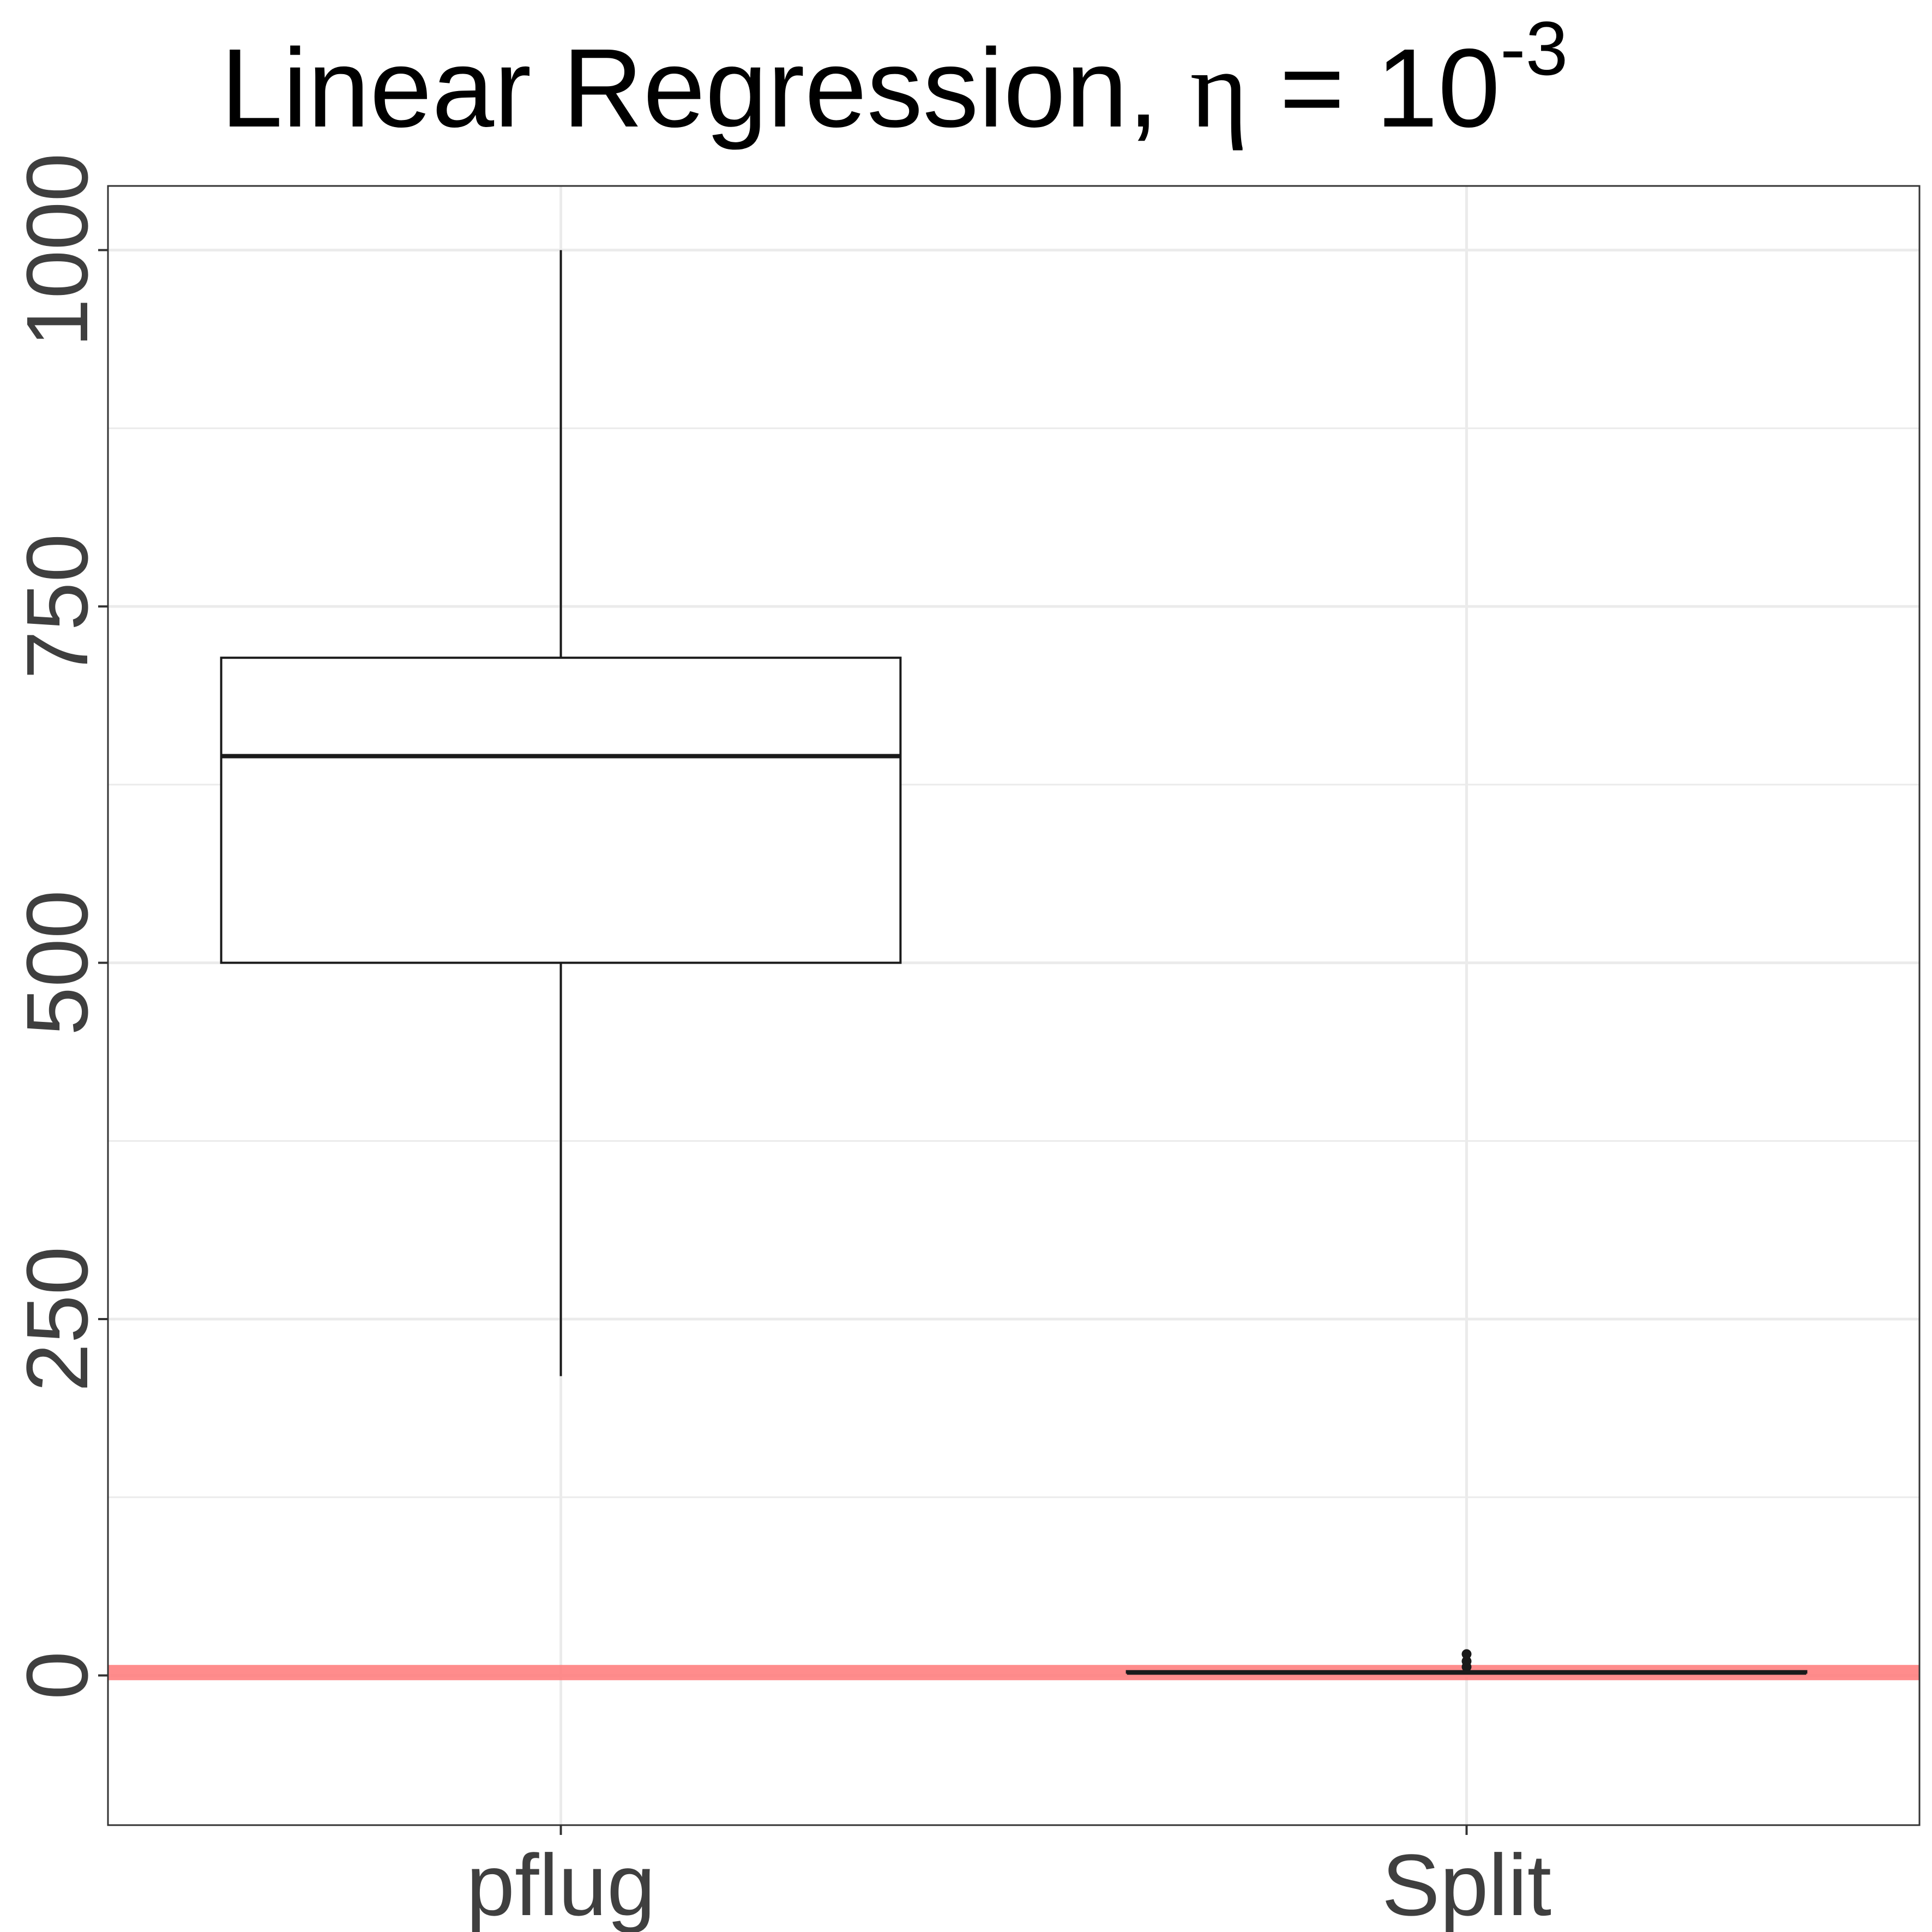  What do you see at coordinates (57, 1675) in the screenshot?
I see `y-tick-label: 0` at bounding box center [57, 1675].